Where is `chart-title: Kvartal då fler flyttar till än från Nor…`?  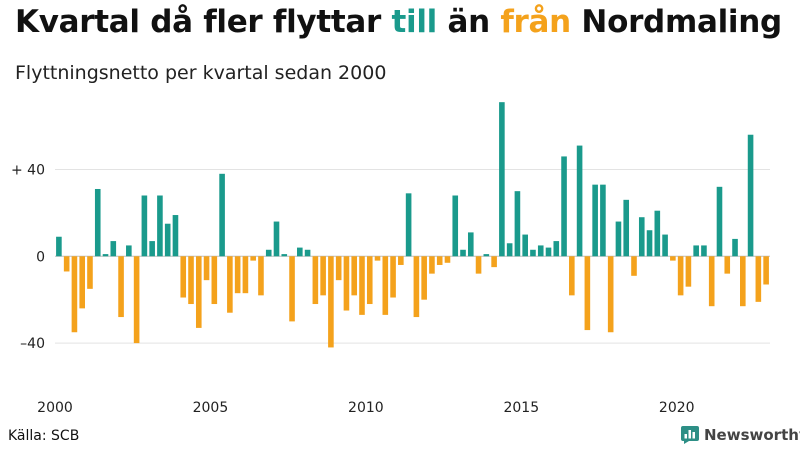
chart-title: Kvartal då fler flyttar till än från Nor… is located at coordinates (398, 22).